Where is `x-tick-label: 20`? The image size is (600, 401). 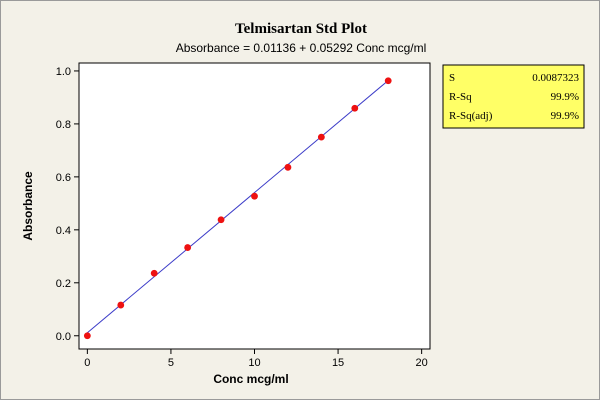
x-tick-label: 20 is located at coordinates (422, 363).